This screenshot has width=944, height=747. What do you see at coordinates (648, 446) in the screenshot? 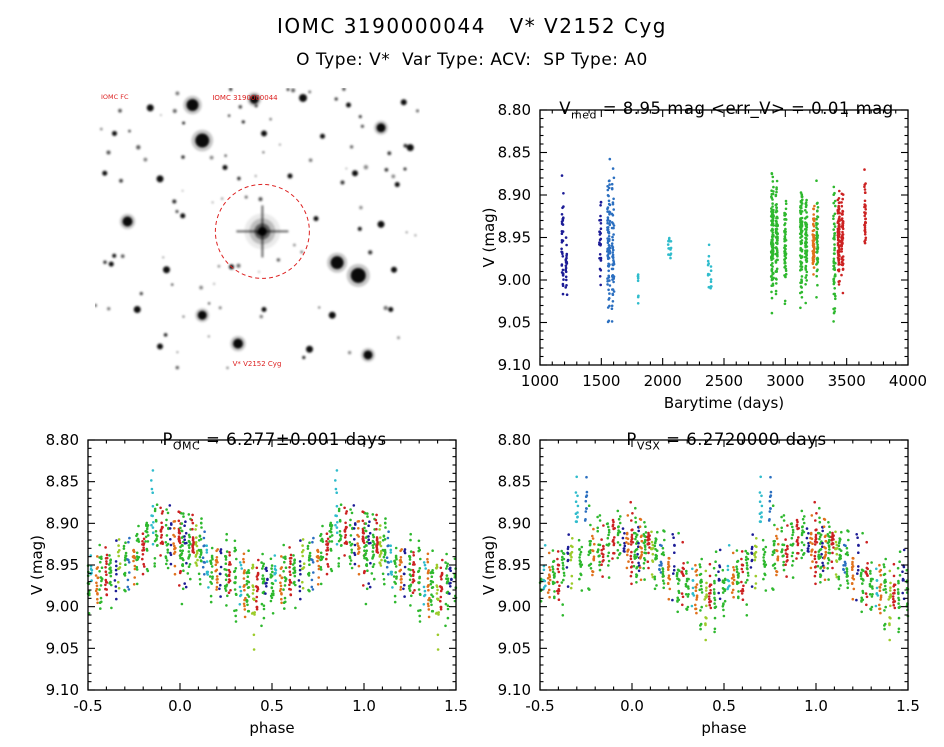
I see `title-subscript: VSX` at bounding box center [648, 446].